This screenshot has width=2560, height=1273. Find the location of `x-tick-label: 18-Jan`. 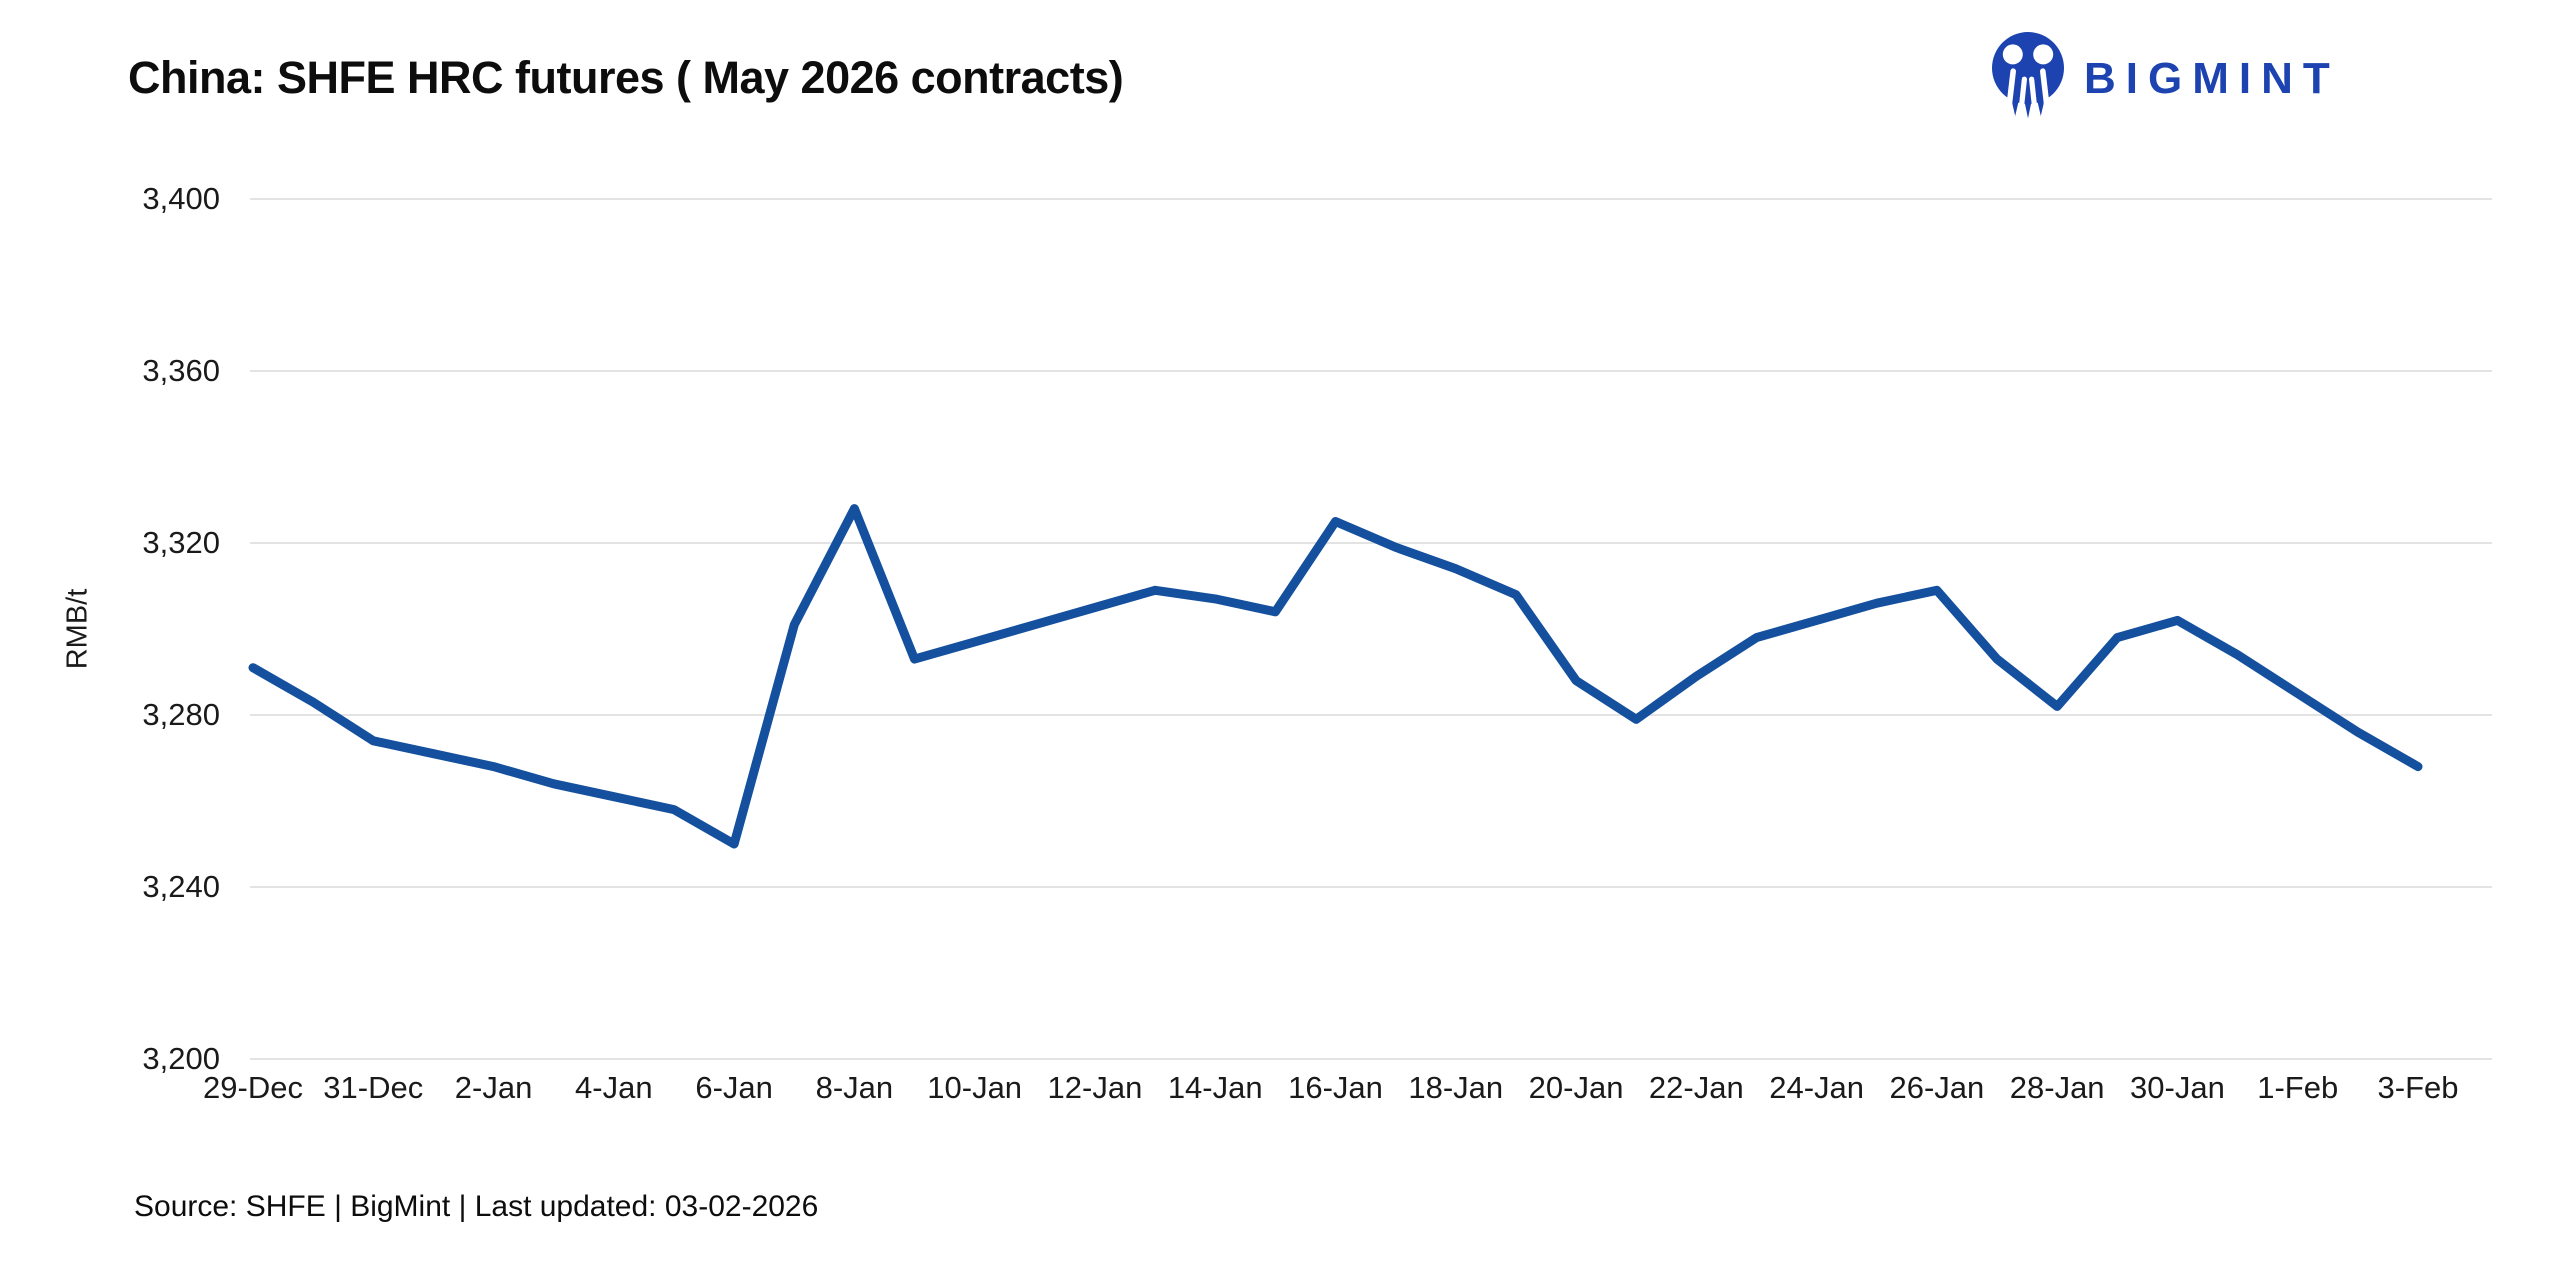

x-tick-label: 18-Jan is located at coordinates (1456, 1087).